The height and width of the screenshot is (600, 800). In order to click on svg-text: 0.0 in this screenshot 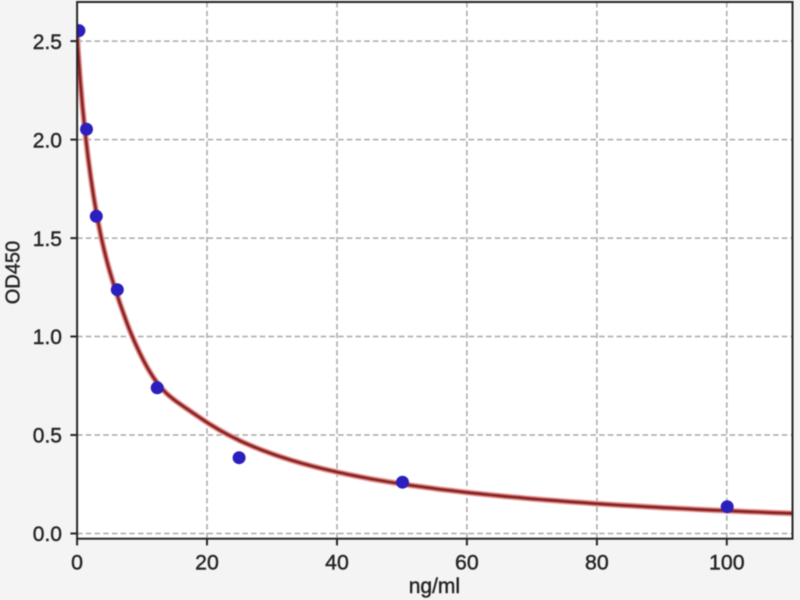, I will do `click(47, 534)`.